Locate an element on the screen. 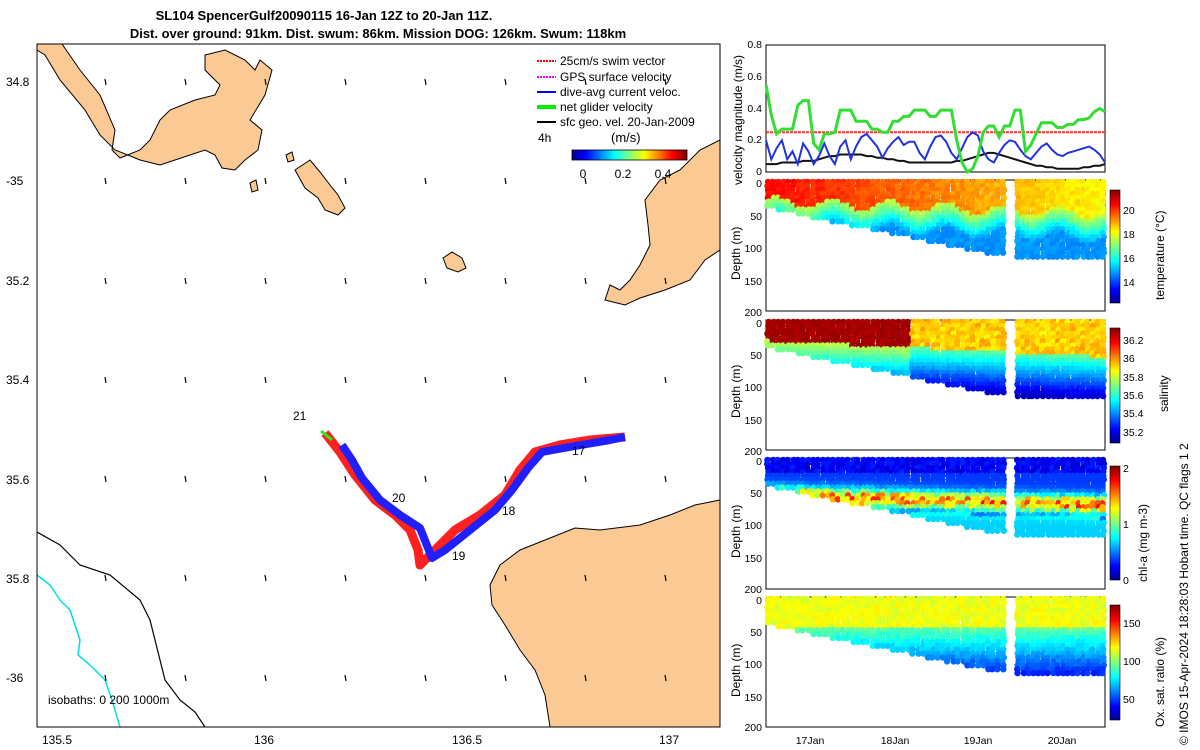  temp-ytick-100: 100 is located at coordinates (753, 249).